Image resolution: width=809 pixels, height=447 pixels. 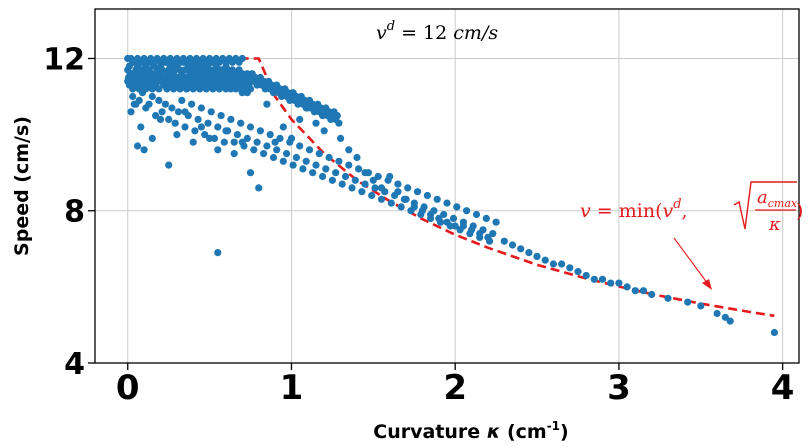 I want to click on svg-text: acmax, so click(x=777, y=198).